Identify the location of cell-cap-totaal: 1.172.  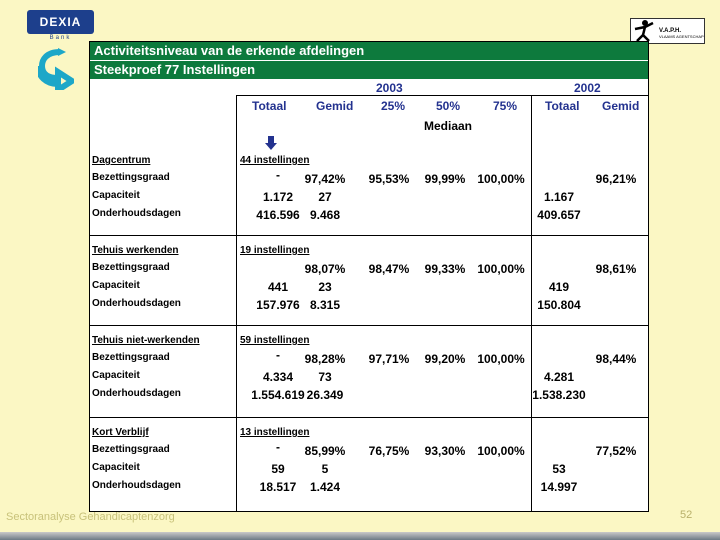
(278, 197).